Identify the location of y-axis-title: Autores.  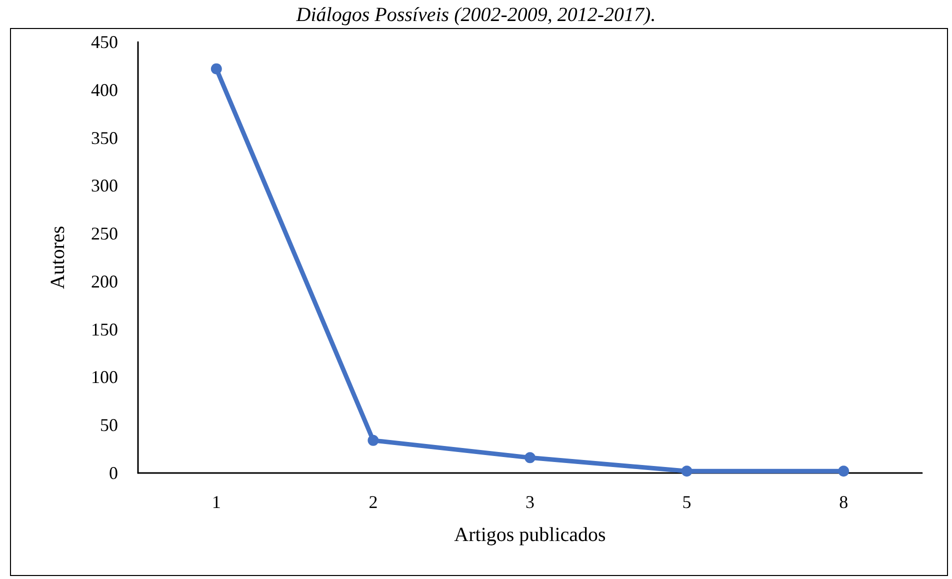
(58, 258).